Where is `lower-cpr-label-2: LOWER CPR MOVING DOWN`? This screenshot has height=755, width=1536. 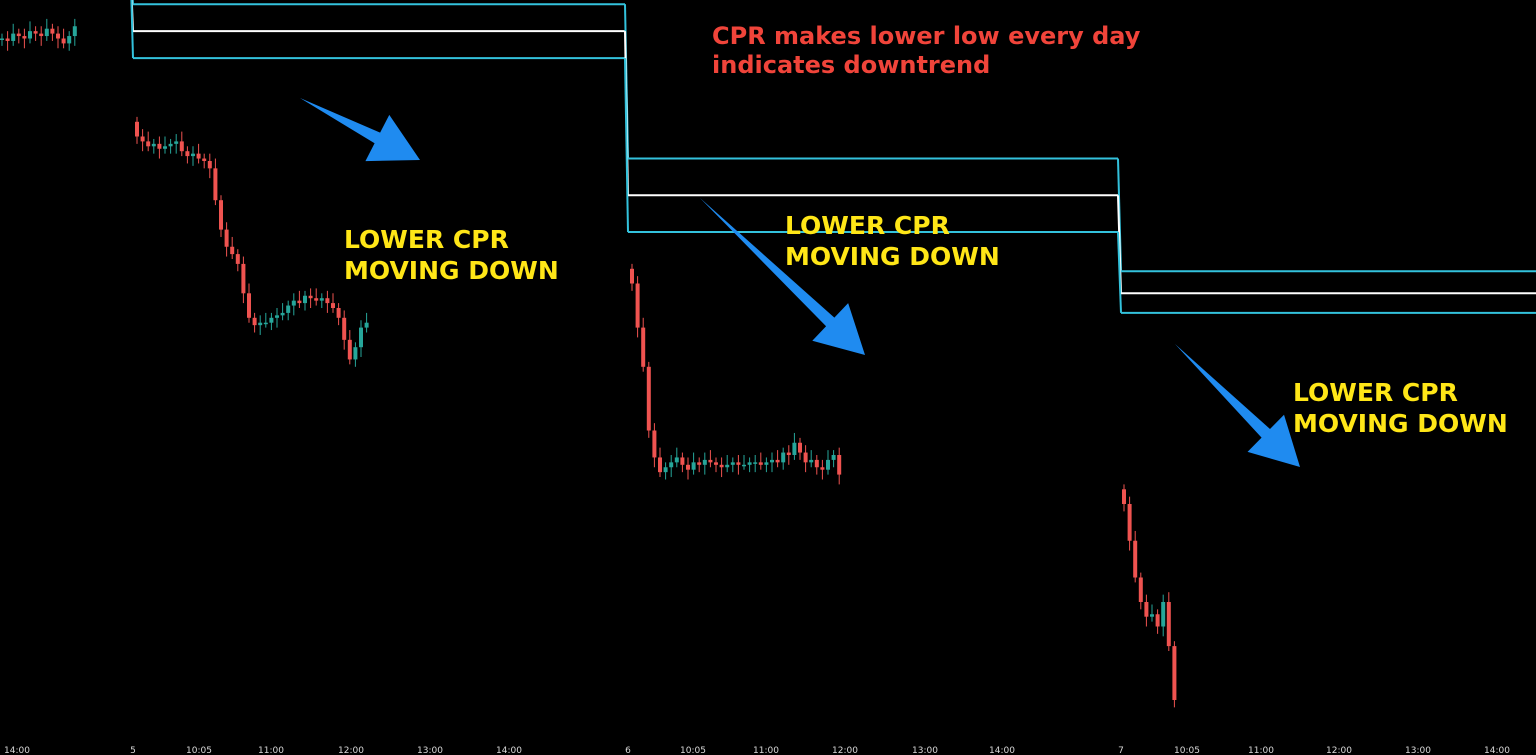
lower-cpr-label-2: LOWER CPR MOVING DOWN is located at coordinates (892, 241).